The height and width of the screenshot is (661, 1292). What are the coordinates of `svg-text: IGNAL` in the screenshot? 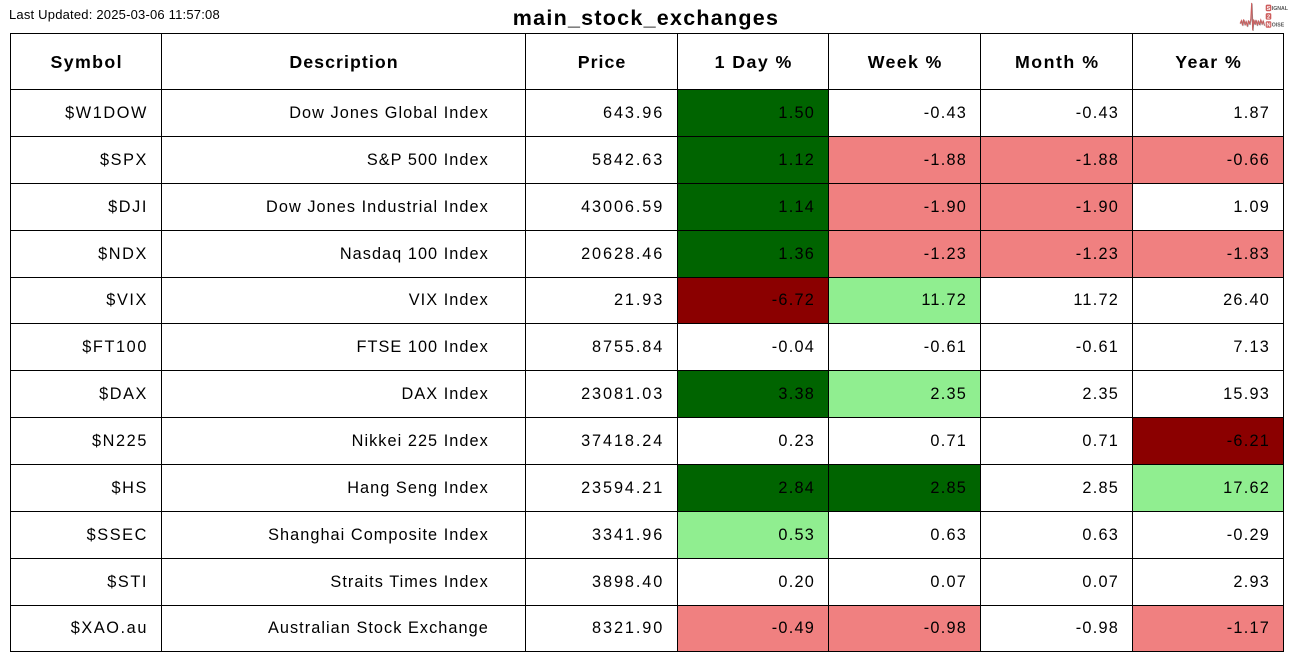 It's located at (1280, 9).